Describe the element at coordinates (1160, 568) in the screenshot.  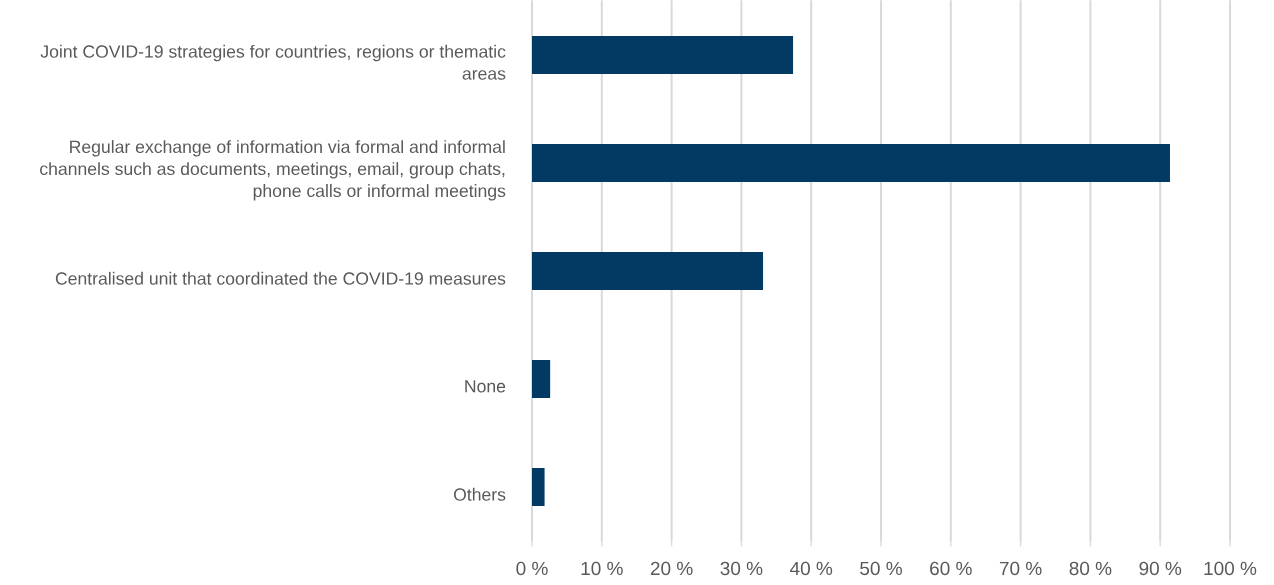
I see `x-tick-label: 90 %` at that location.